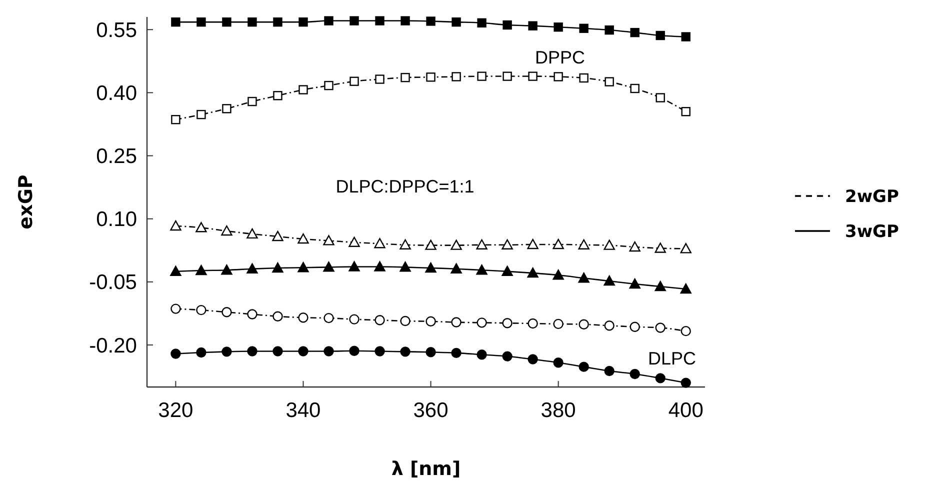  Describe the element at coordinates (872, 196) in the screenshot. I see `legend-label: 2wGP` at that location.